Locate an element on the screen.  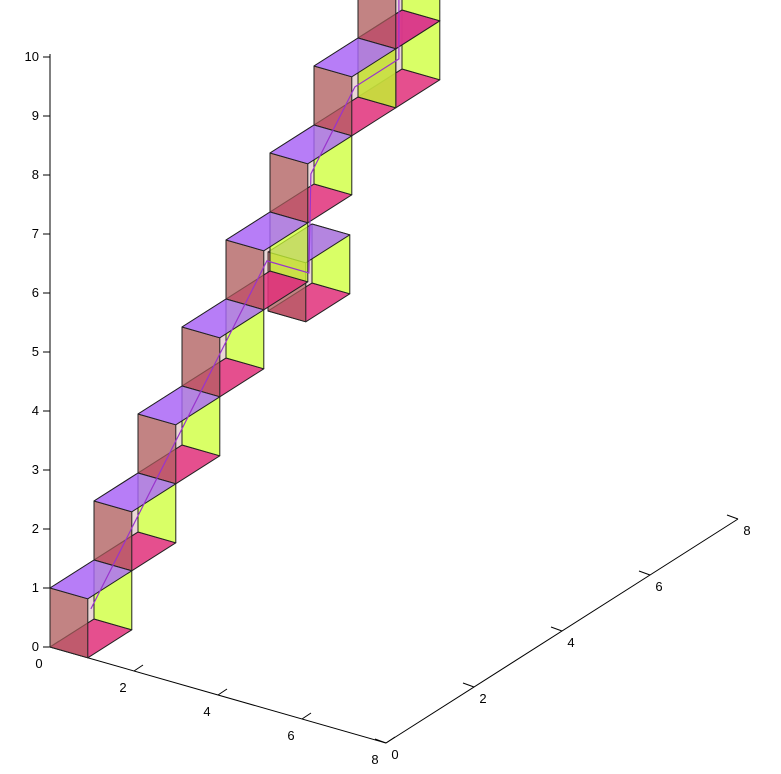
y-tick-label: 2 is located at coordinates (482, 698).